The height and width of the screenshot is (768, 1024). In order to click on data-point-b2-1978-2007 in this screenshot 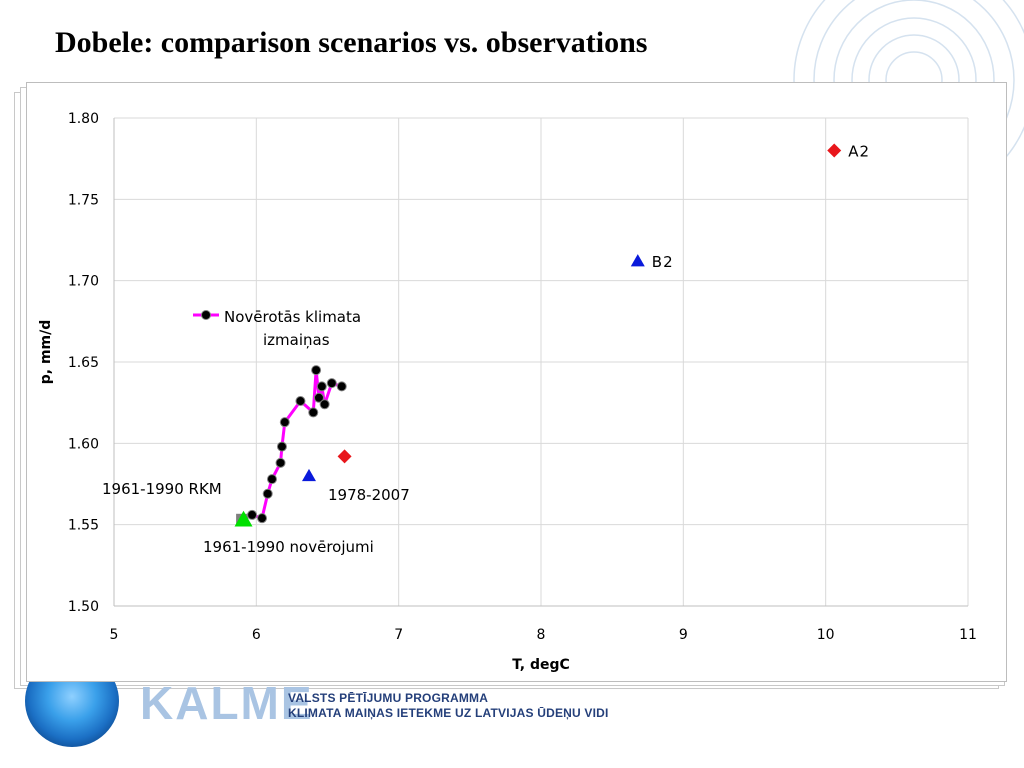, I will do `click(308, 475)`.